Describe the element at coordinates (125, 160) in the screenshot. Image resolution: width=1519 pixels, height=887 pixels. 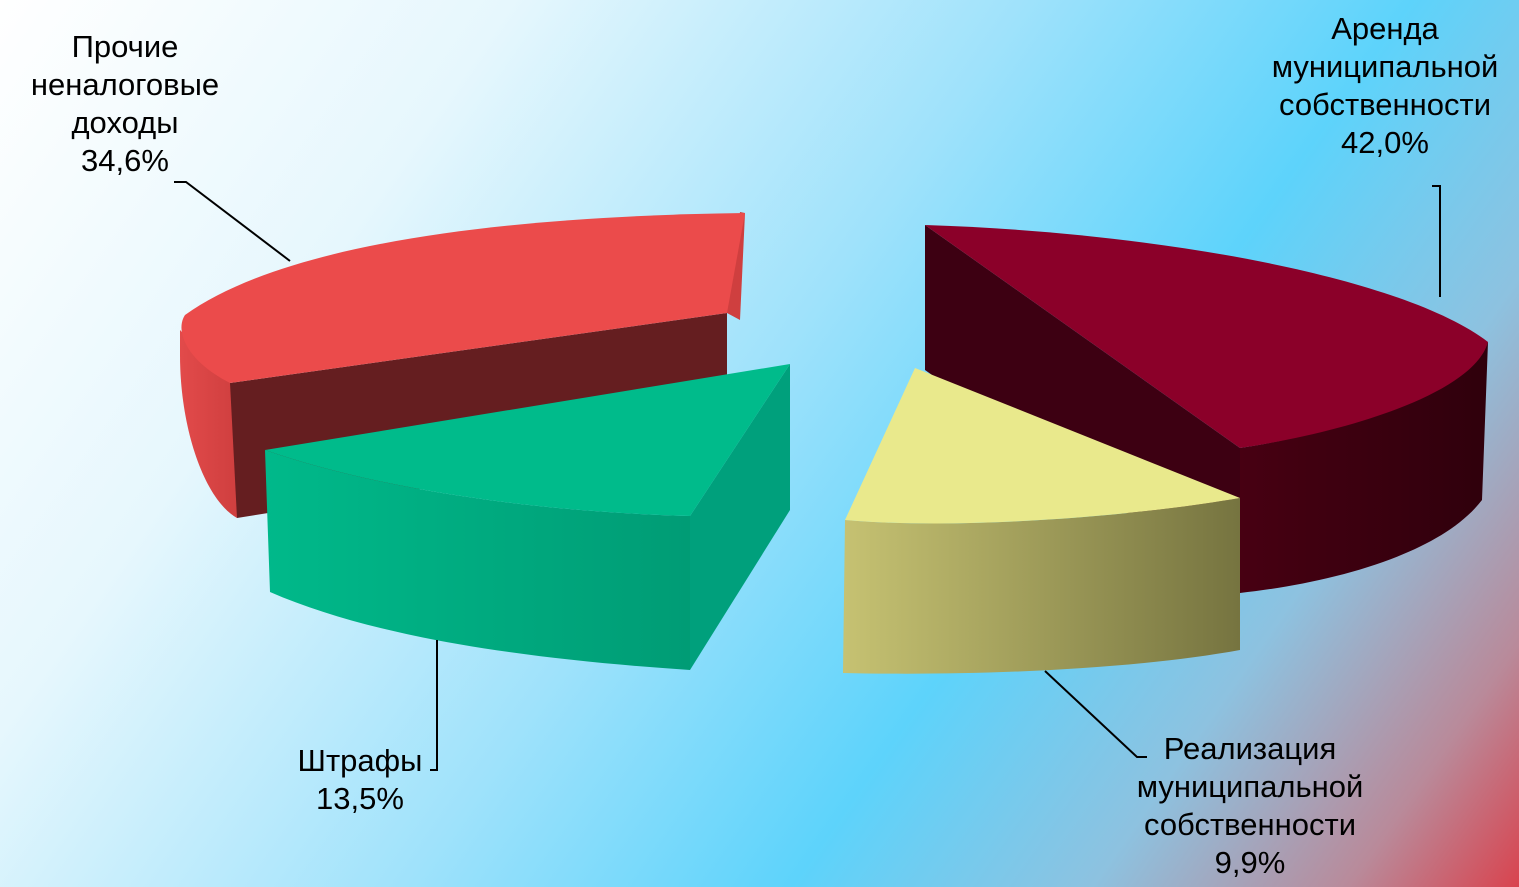
I see `label-other-nontax-value: 34,6%` at that location.